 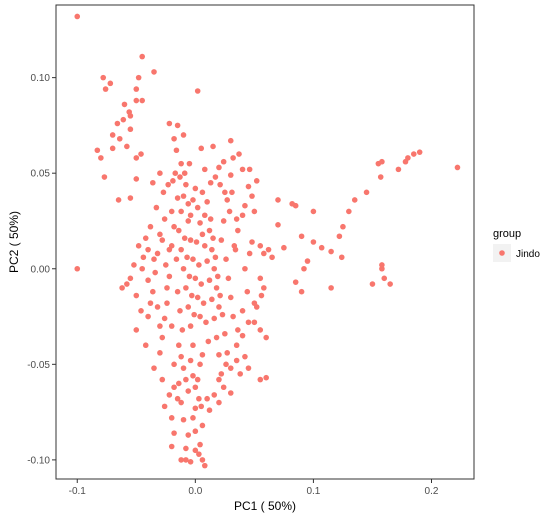 I want to click on y-tick-label: 0.05, so click(x=41, y=174).